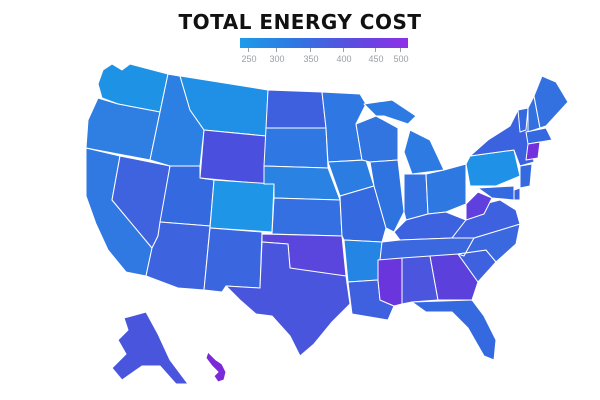  Describe the element at coordinates (517, 194) in the screenshot. I see `state-DE` at that location.